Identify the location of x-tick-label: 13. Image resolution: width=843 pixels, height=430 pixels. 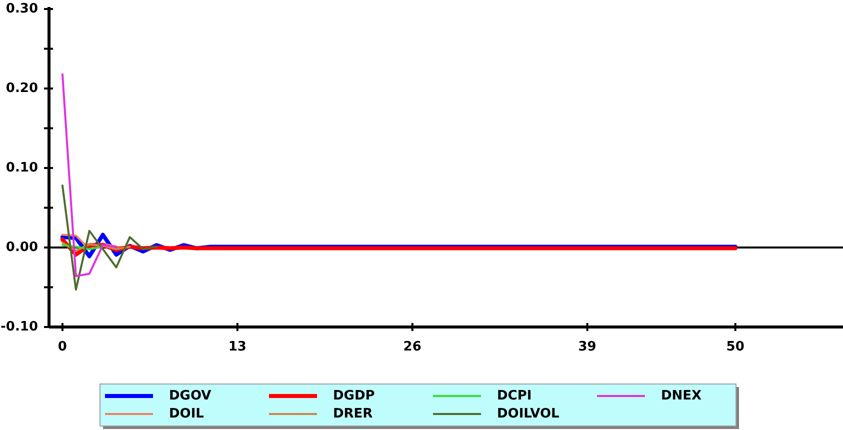
(237, 347).